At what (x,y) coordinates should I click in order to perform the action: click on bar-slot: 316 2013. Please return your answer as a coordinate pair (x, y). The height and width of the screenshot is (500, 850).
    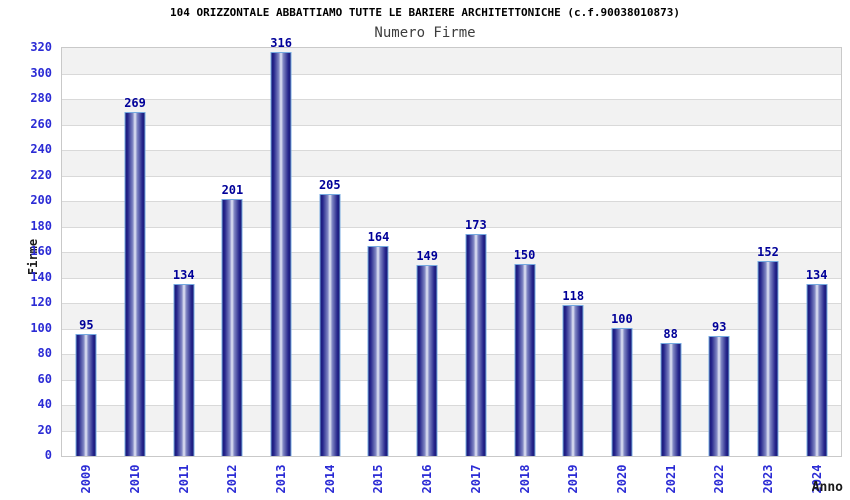
    Looking at the image, I should click on (281, 265).